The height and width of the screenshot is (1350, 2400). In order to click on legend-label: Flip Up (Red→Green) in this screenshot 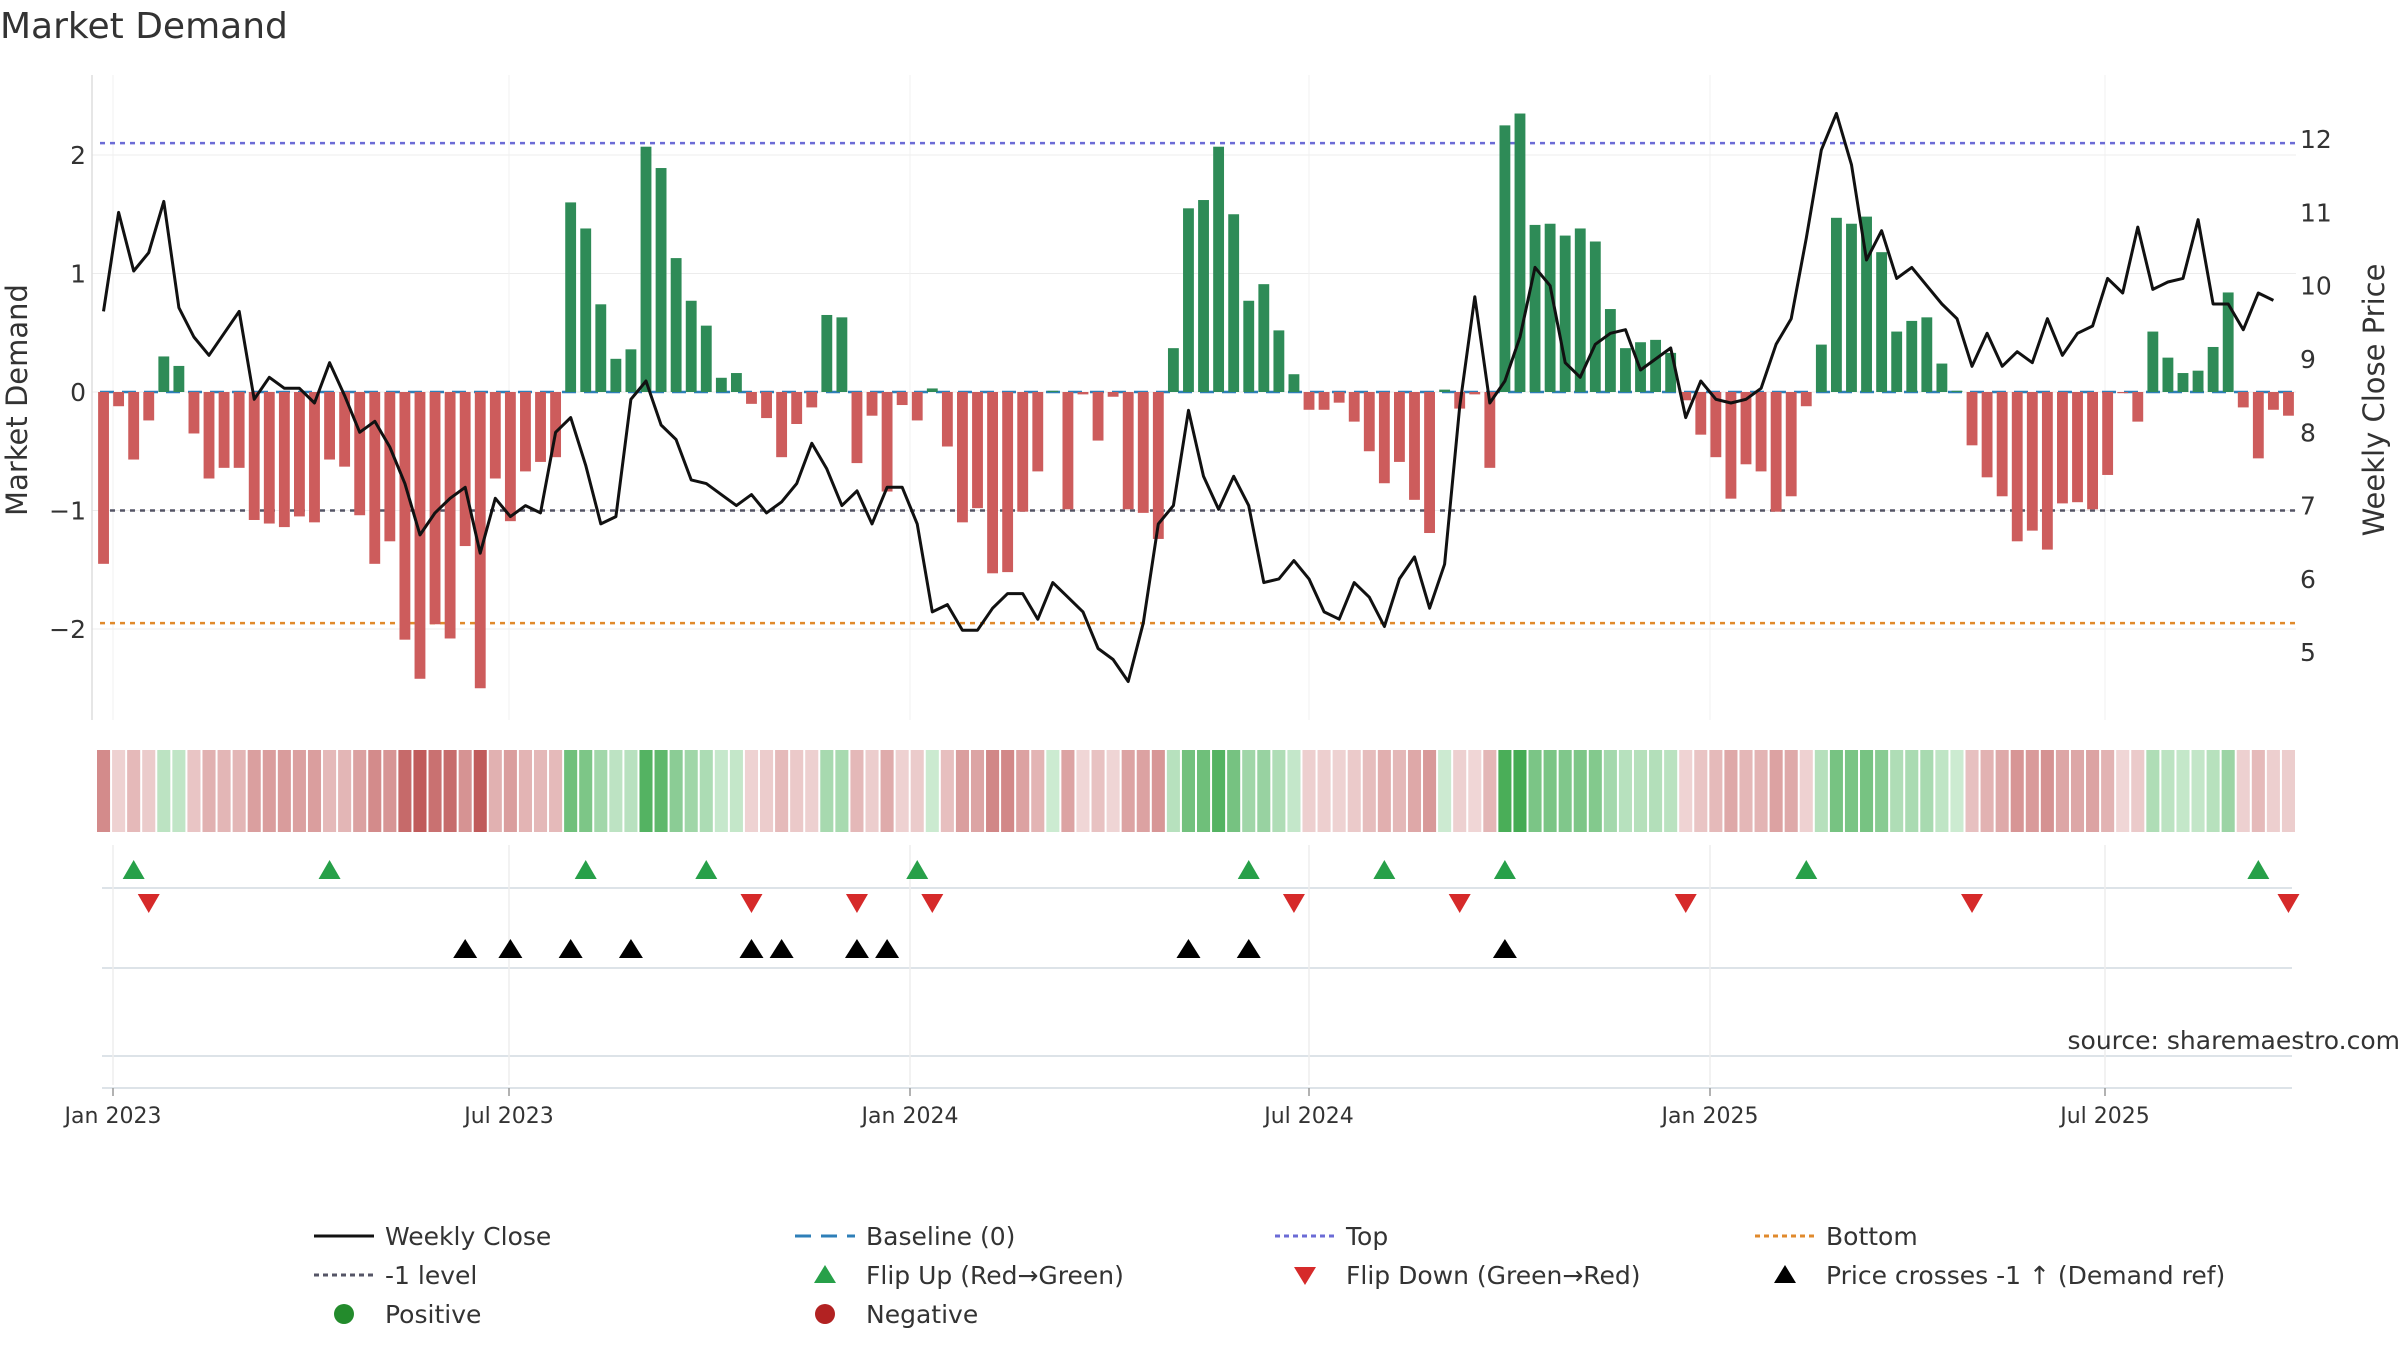, I will do `click(995, 1275)`.